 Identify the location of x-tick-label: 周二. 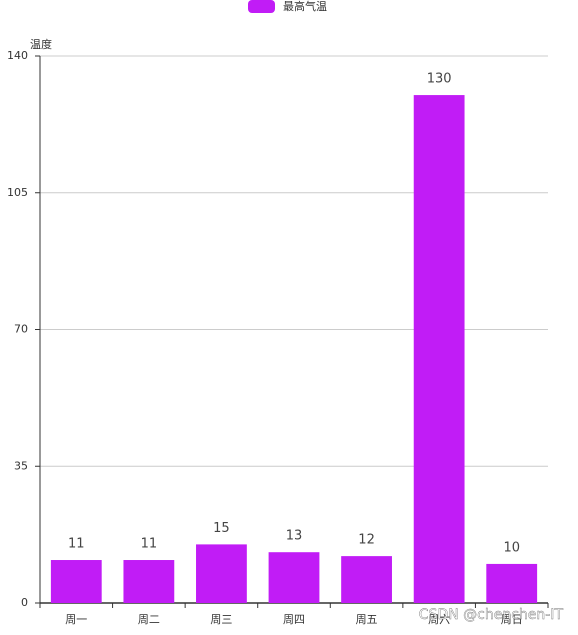
(149, 619).